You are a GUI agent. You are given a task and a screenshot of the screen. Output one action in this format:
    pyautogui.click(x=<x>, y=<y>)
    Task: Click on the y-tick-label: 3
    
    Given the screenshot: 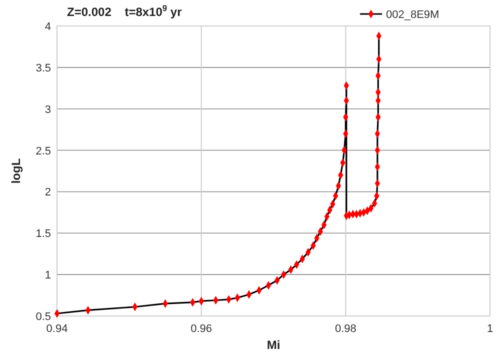 What is the action you would take?
    pyautogui.click(x=47, y=110)
    